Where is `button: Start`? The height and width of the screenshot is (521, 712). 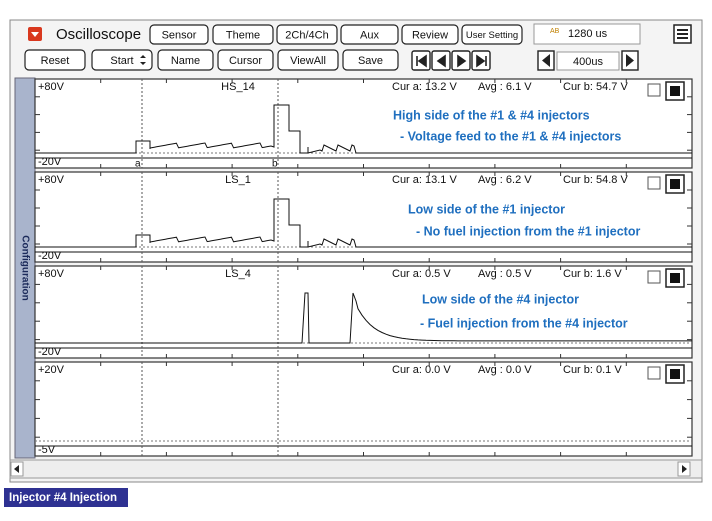
button: Start is located at coordinates (122, 60).